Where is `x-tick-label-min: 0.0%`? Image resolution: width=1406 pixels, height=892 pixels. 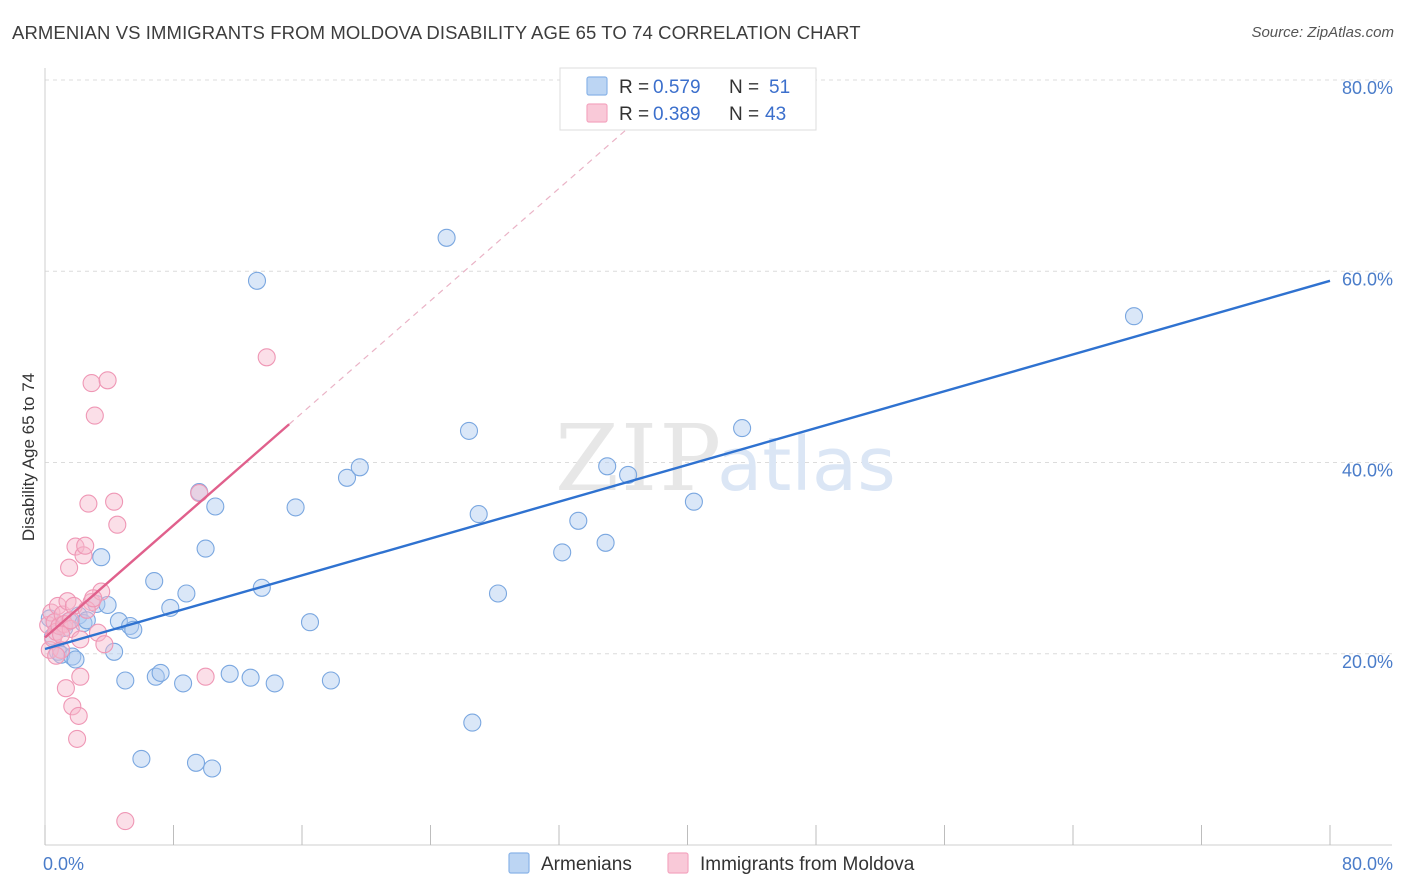
x-tick-label-min: 0.0% is located at coordinates (63, 864).